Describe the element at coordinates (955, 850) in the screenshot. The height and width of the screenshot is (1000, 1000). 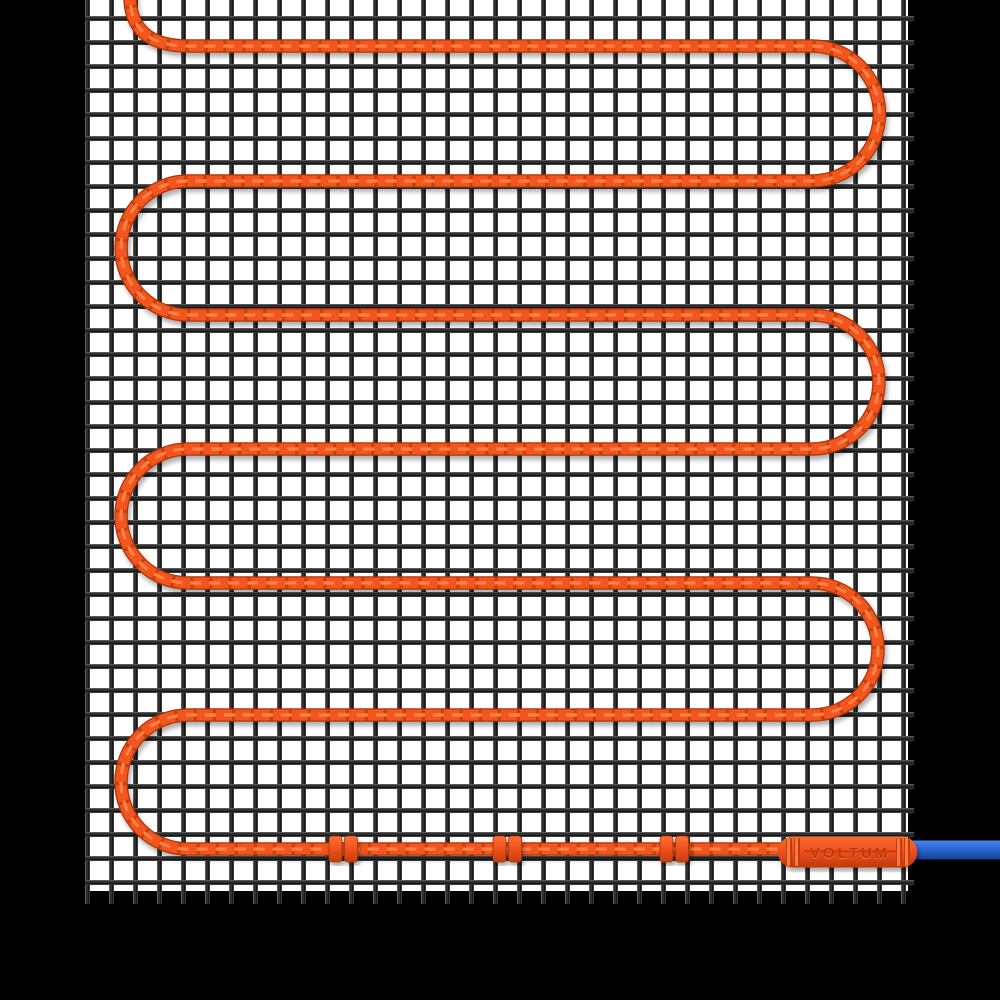
I see `cold-lead-cable` at that location.